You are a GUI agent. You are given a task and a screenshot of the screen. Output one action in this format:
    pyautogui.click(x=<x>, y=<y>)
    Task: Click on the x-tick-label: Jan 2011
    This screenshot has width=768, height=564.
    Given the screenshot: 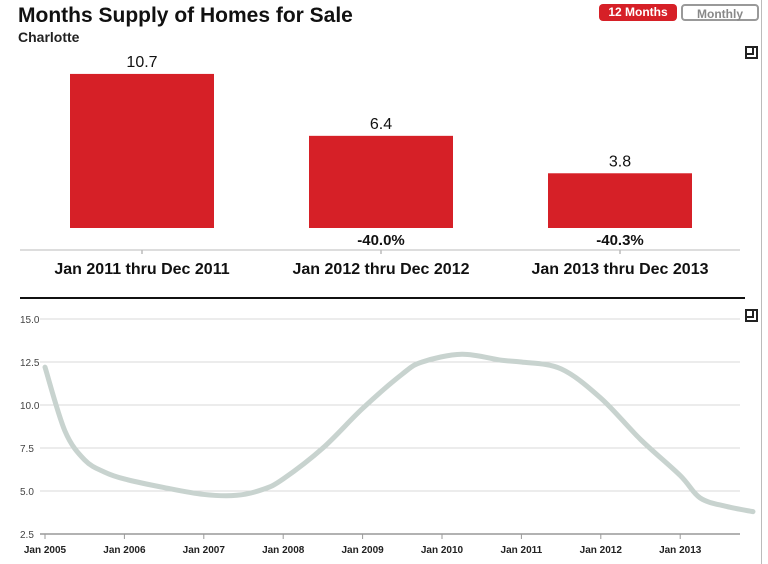 What is the action you would take?
    pyautogui.click(x=522, y=550)
    